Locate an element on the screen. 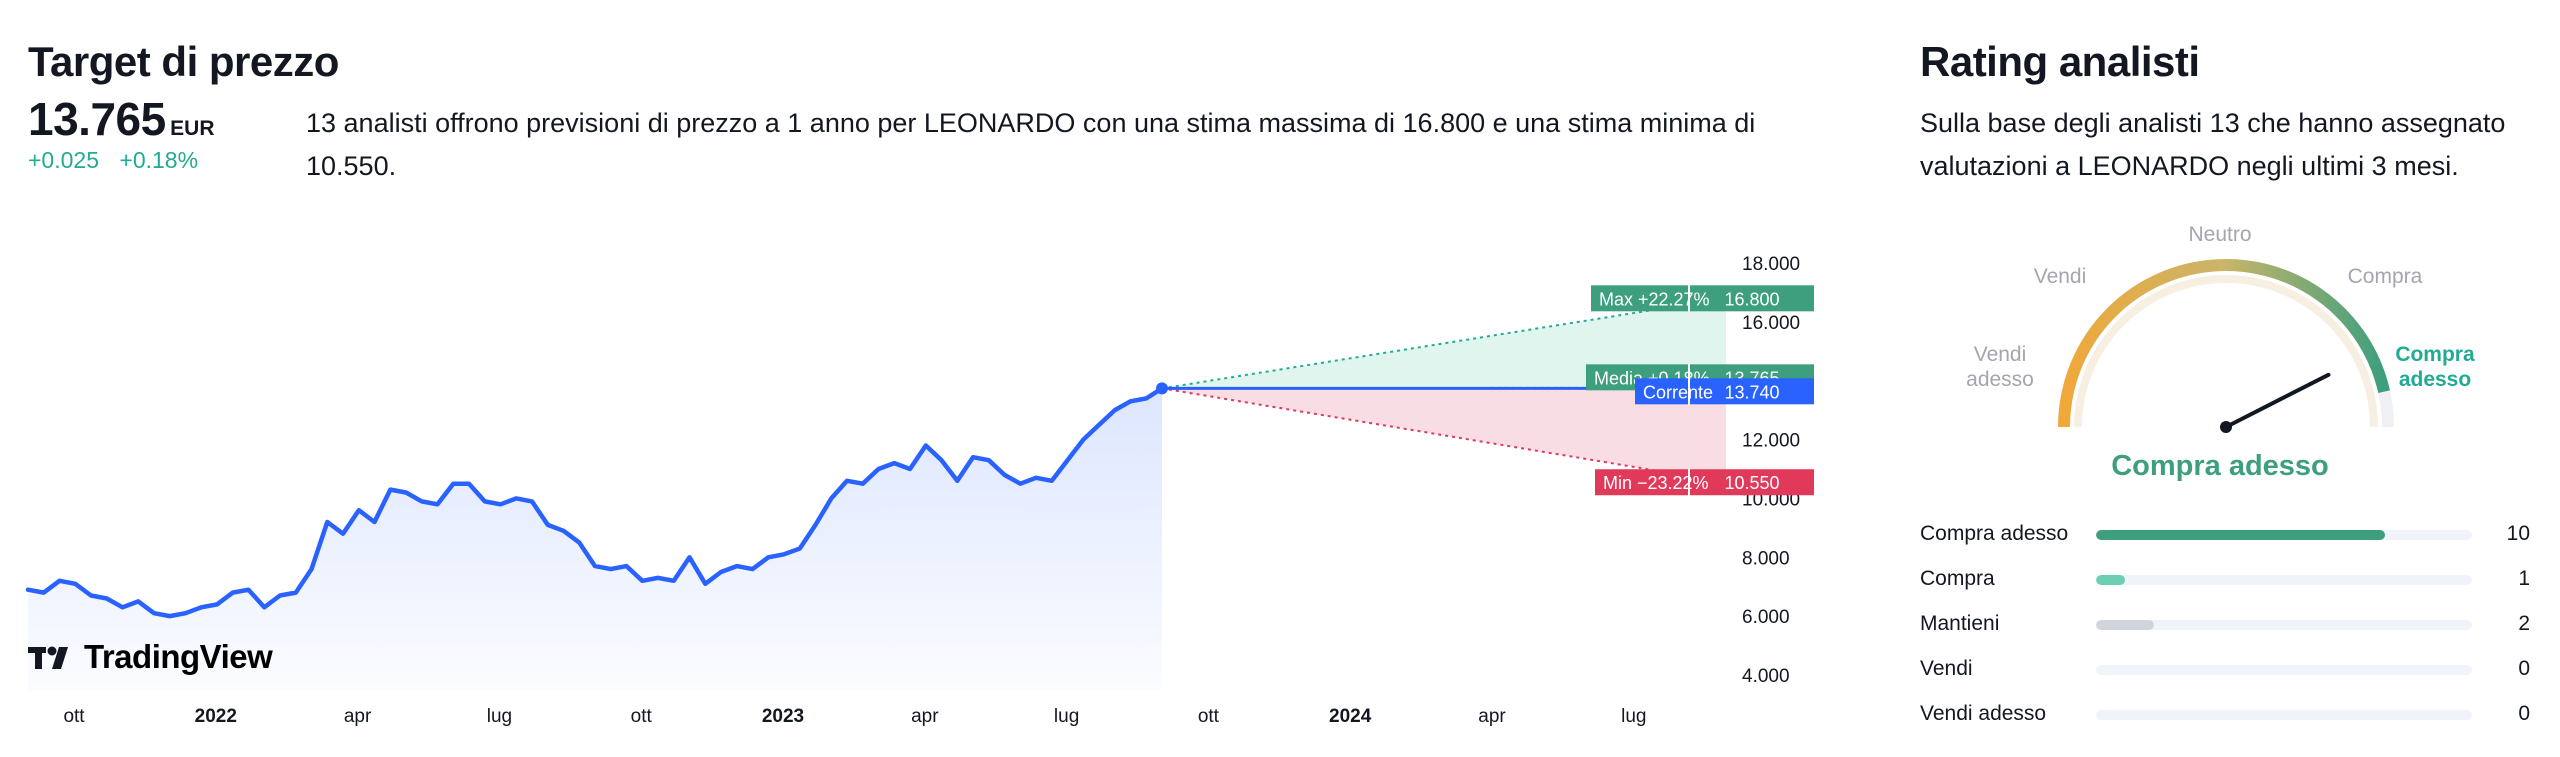  y-tick-label: 12.000 is located at coordinates (1771, 441).